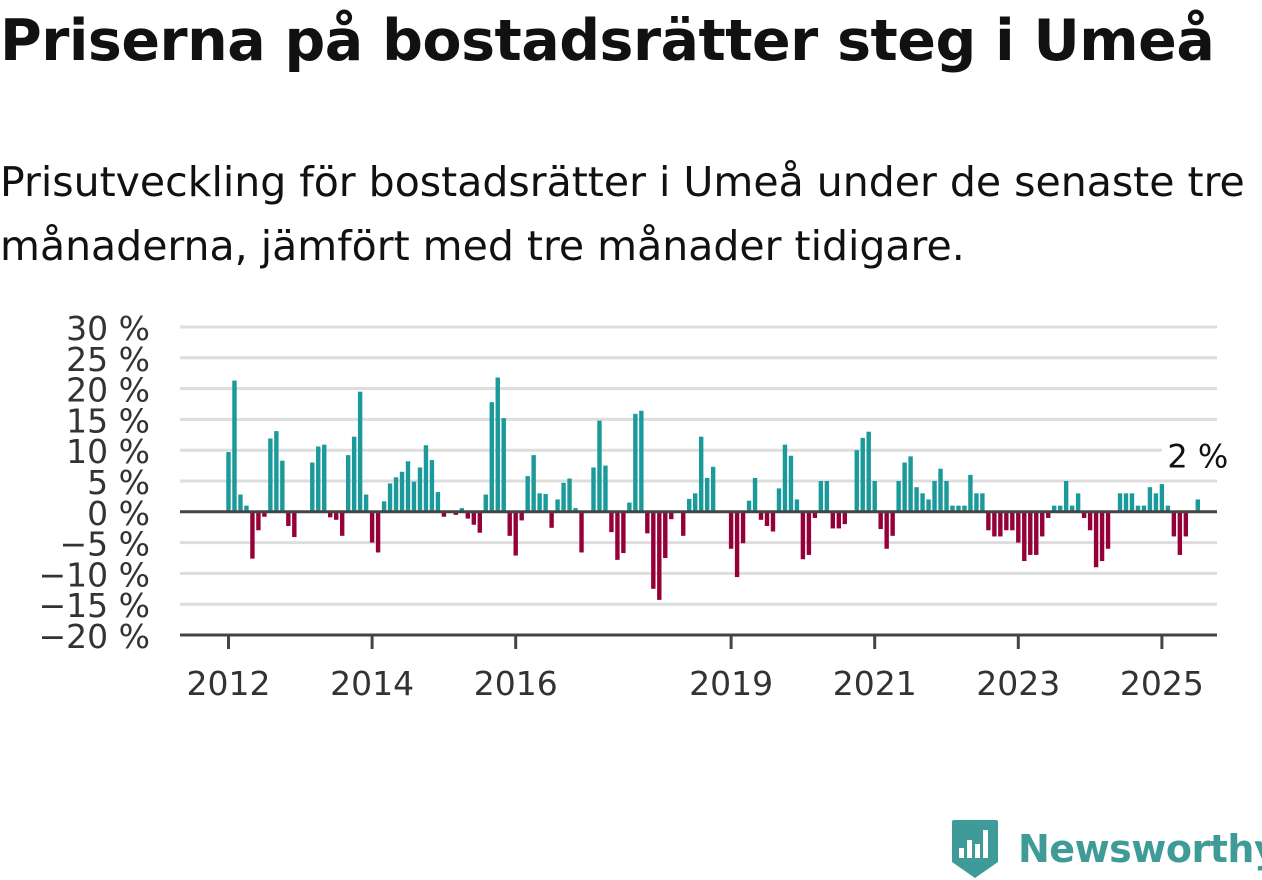 This screenshot has width=1262, height=880. I want to click on newsworthy-logo-icon, so click(975, 849).